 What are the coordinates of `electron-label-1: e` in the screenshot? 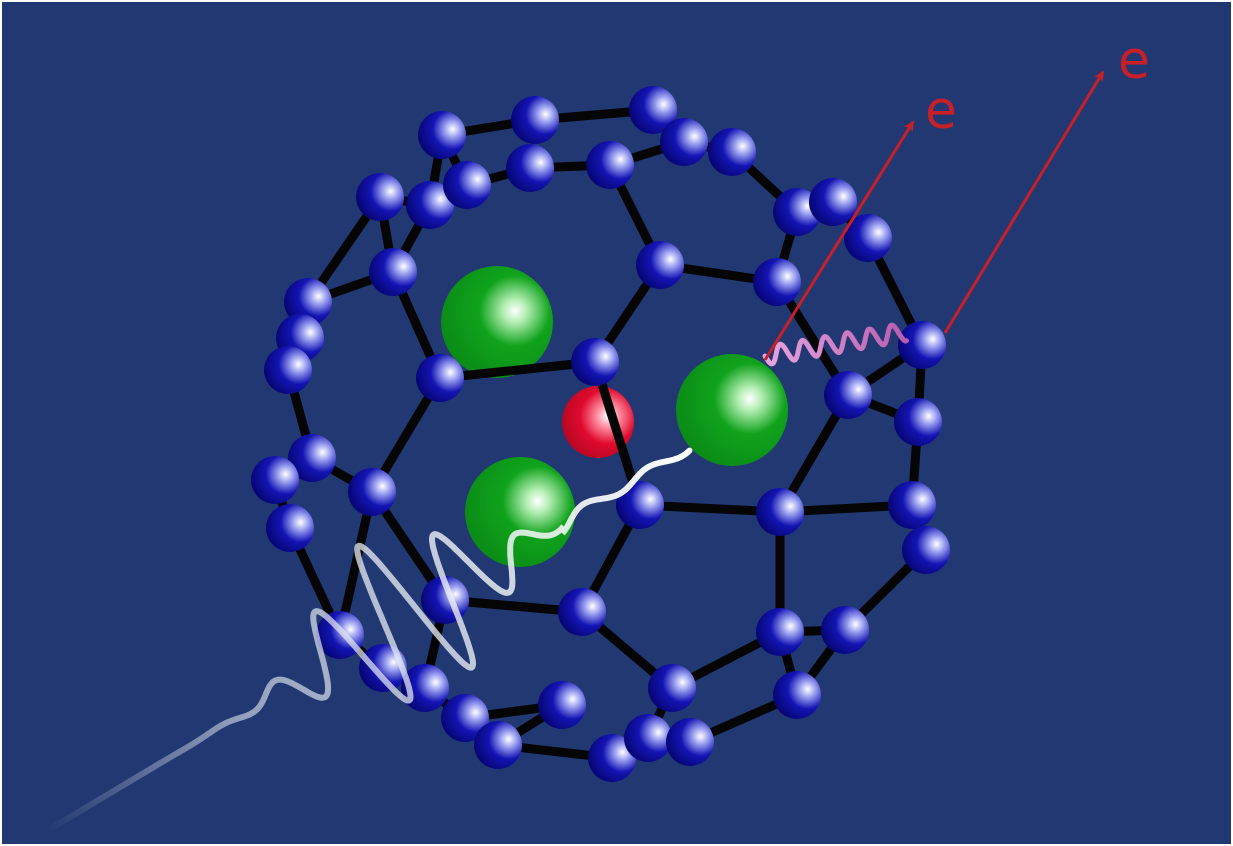 It's located at (941, 111).